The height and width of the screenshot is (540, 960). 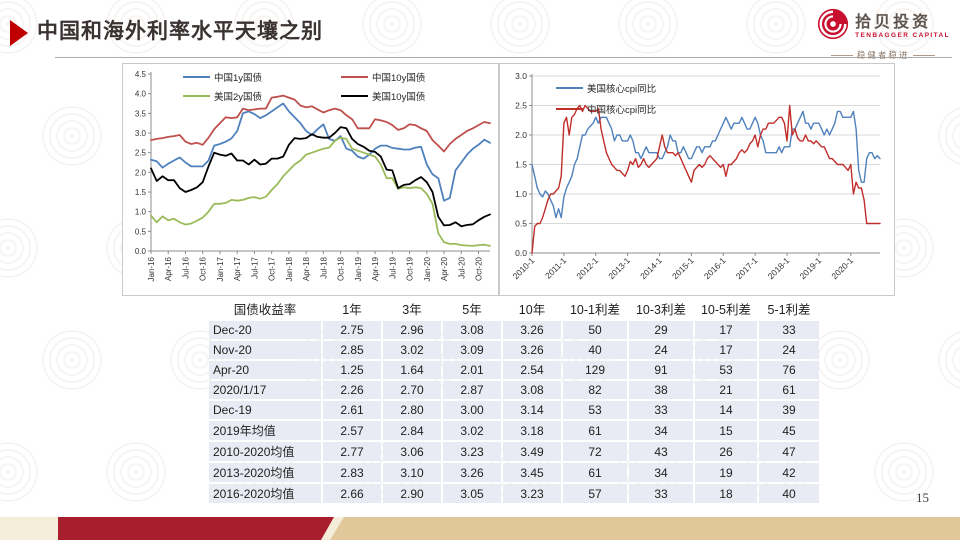 I want to click on x-tick-label: Jul-20, so click(x=461, y=267).